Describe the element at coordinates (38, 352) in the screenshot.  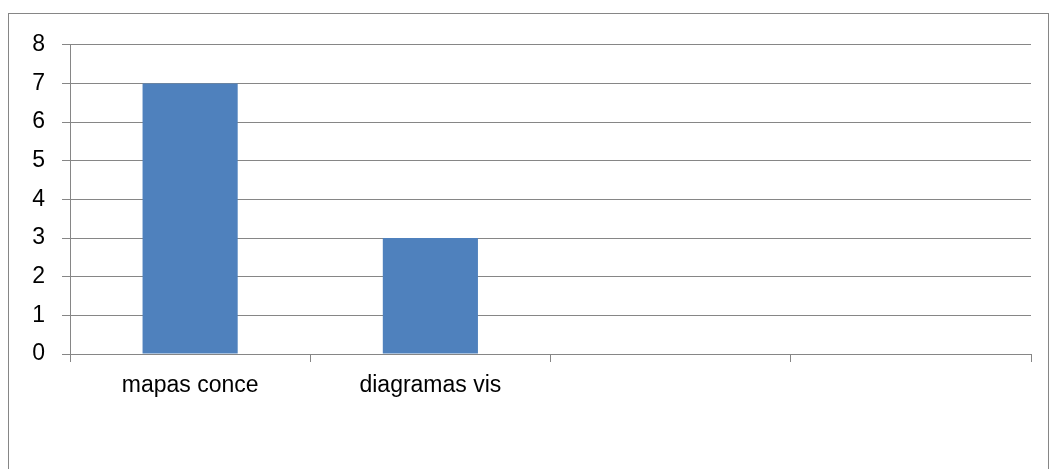
I see `y-tick-label: 0` at that location.